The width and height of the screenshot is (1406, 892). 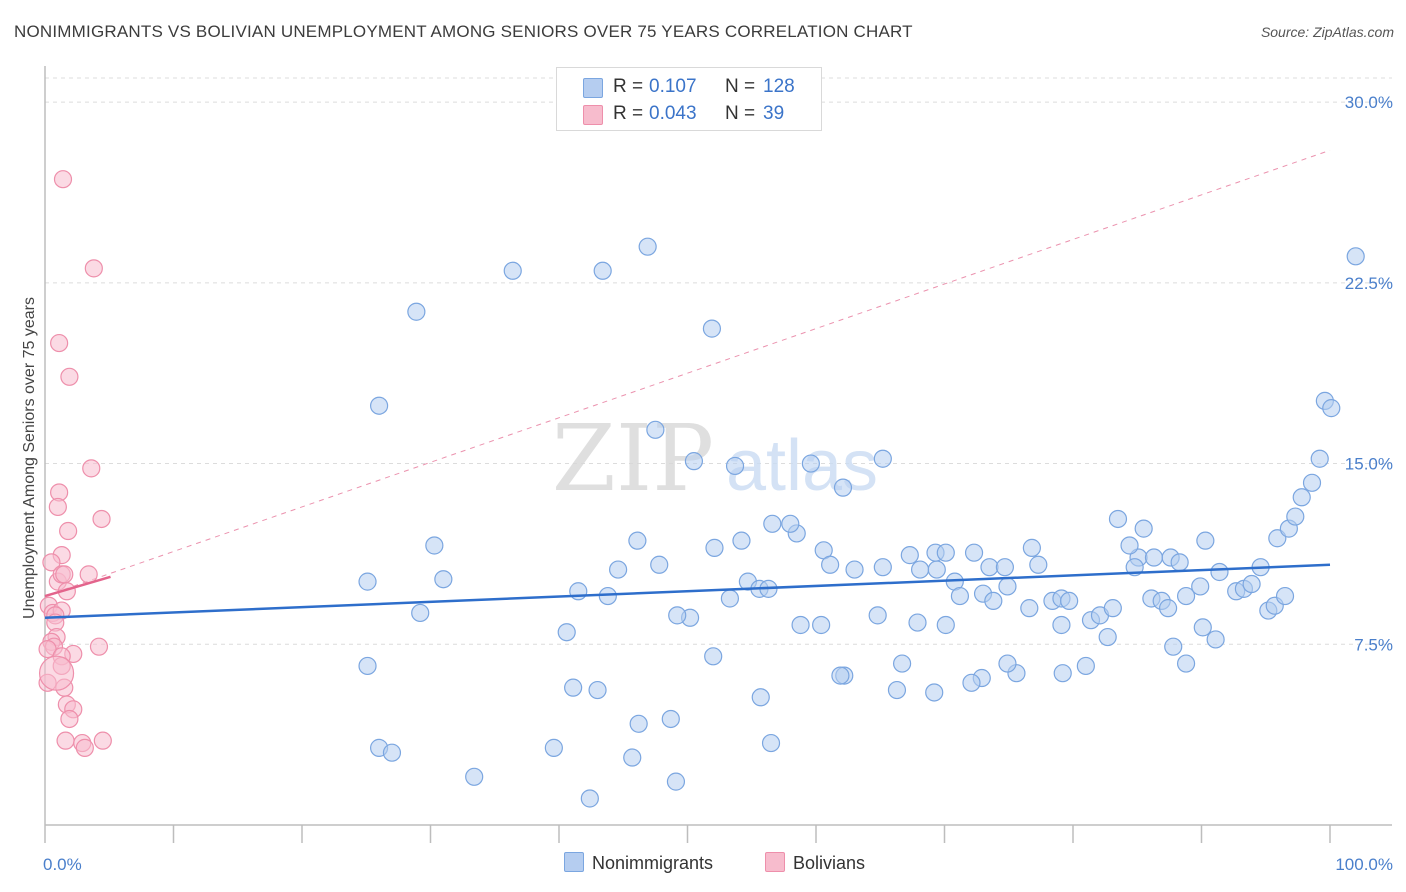 What do you see at coordinates (1369, 102) in the screenshot?
I see `y-tick-label: 30.0%` at bounding box center [1369, 102].